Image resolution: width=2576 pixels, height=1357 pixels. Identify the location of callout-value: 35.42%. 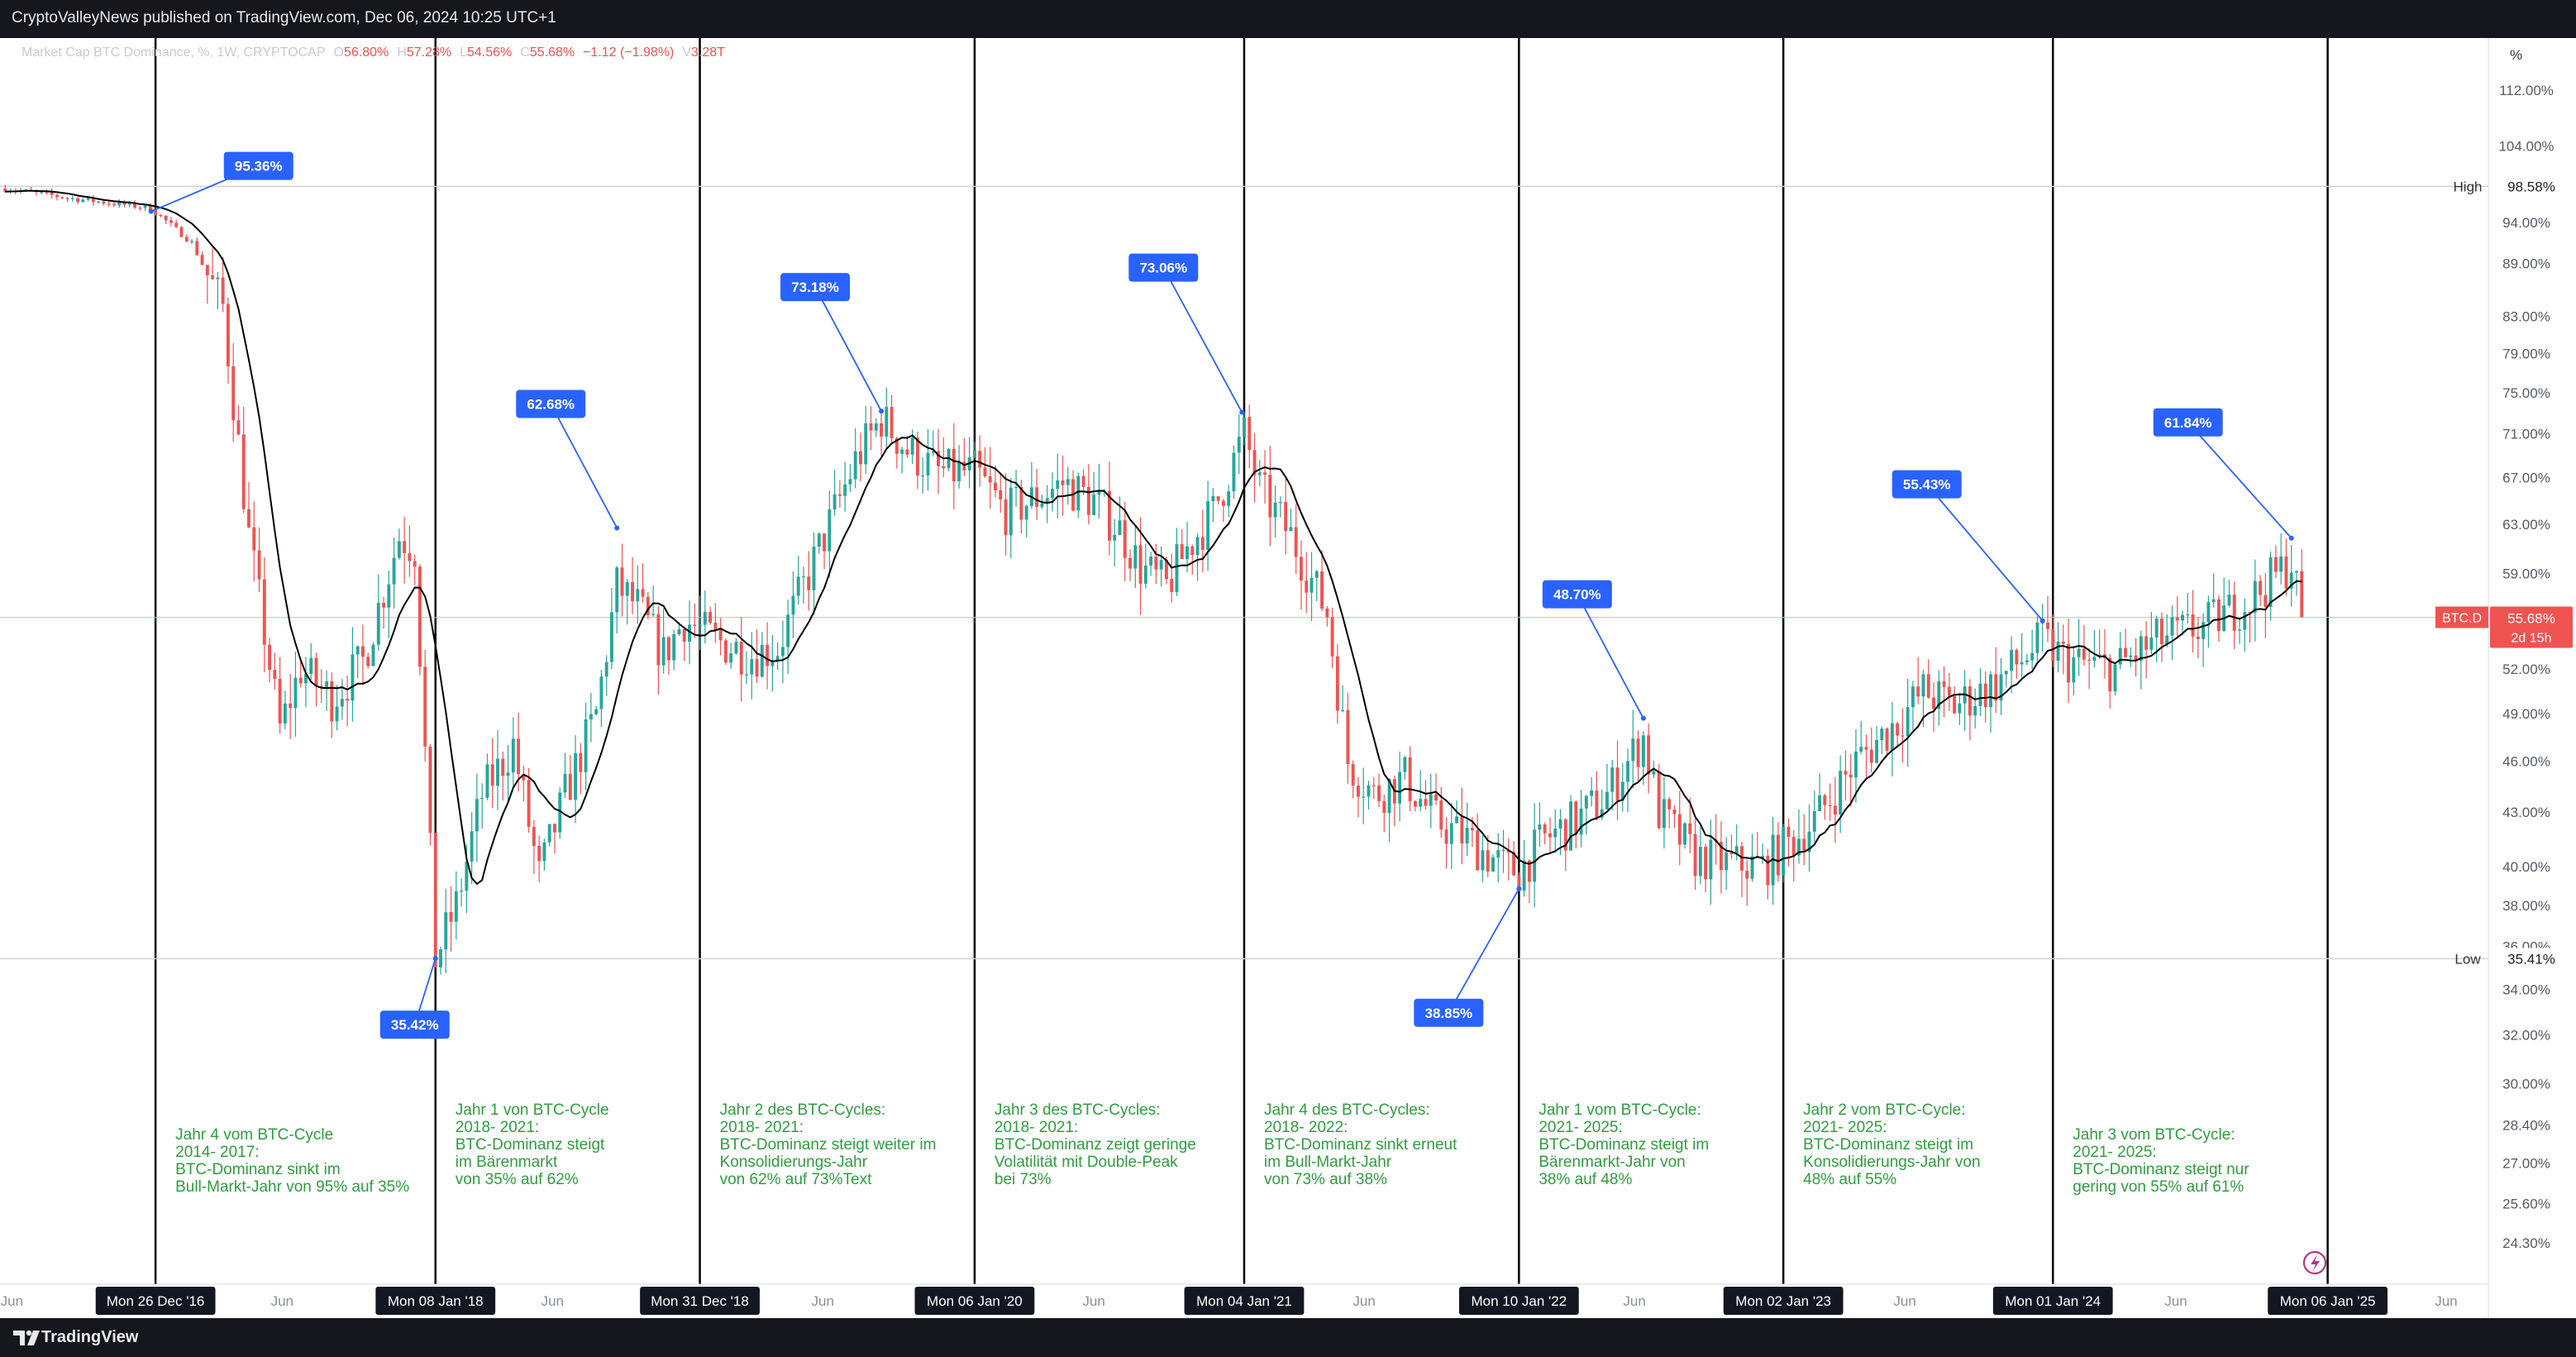
(415, 1025).